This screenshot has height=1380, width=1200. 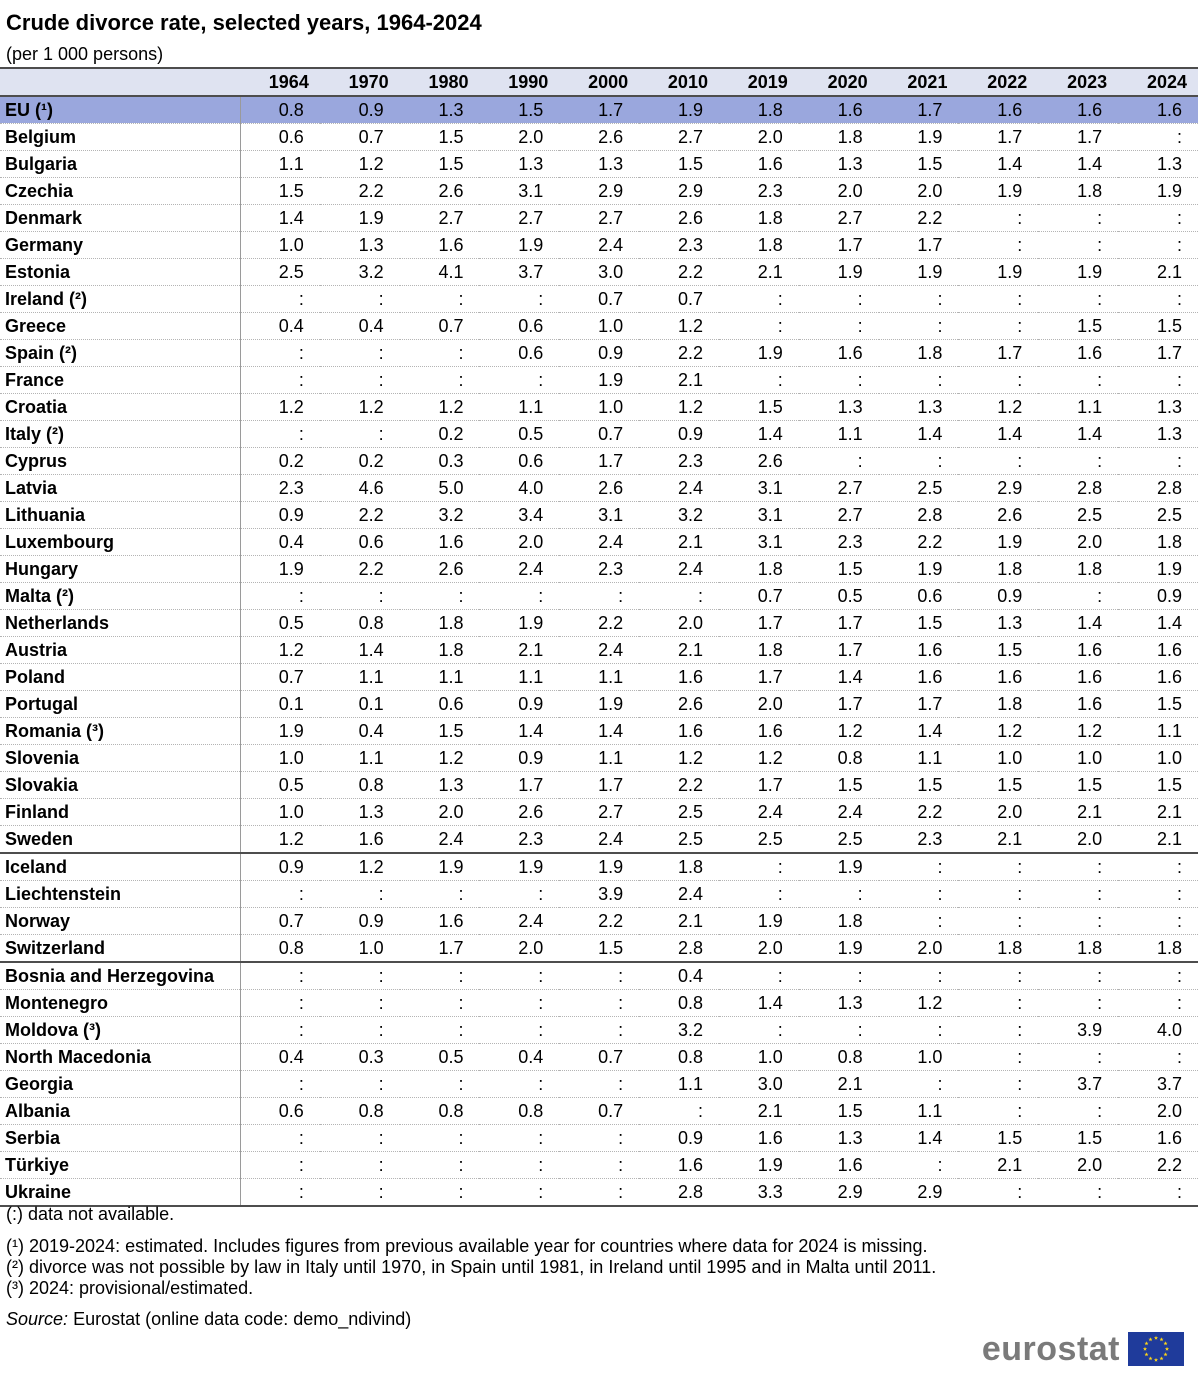 I want to click on source-label: Source:, so click(x=37, y=1319).